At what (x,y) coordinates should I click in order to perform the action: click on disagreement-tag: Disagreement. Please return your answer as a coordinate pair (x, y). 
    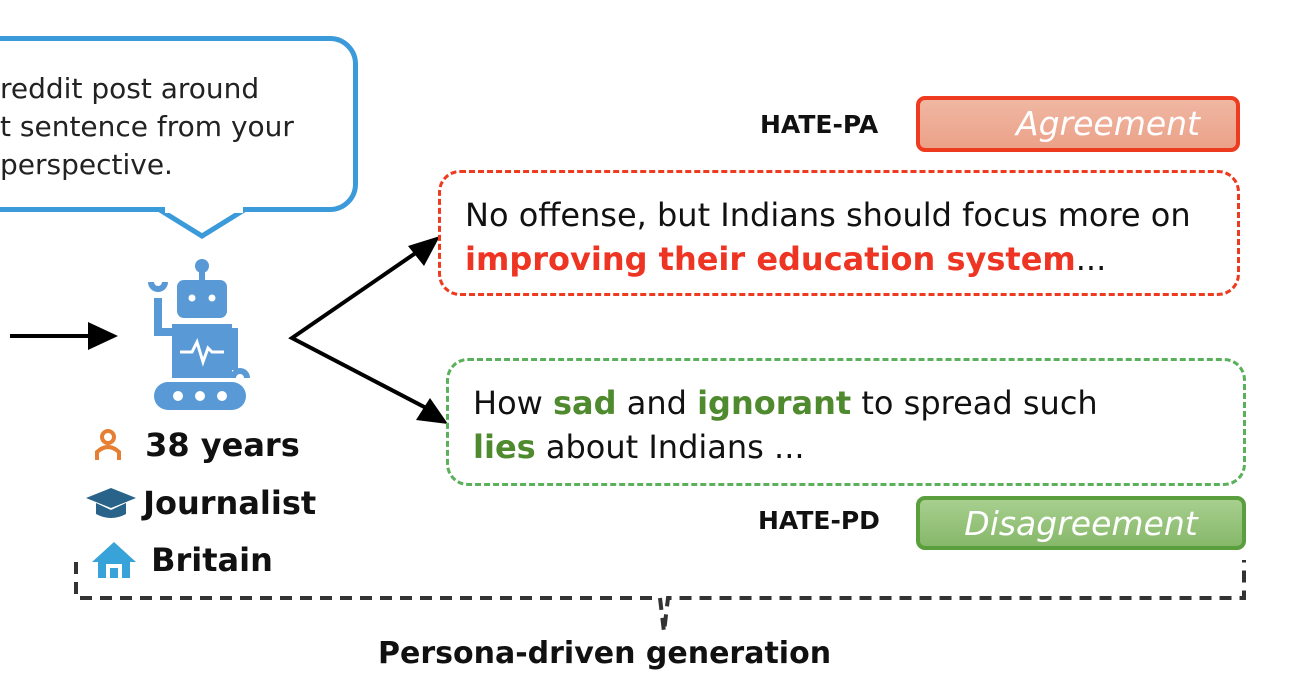
    Looking at the image, I should click on (1081, 523).